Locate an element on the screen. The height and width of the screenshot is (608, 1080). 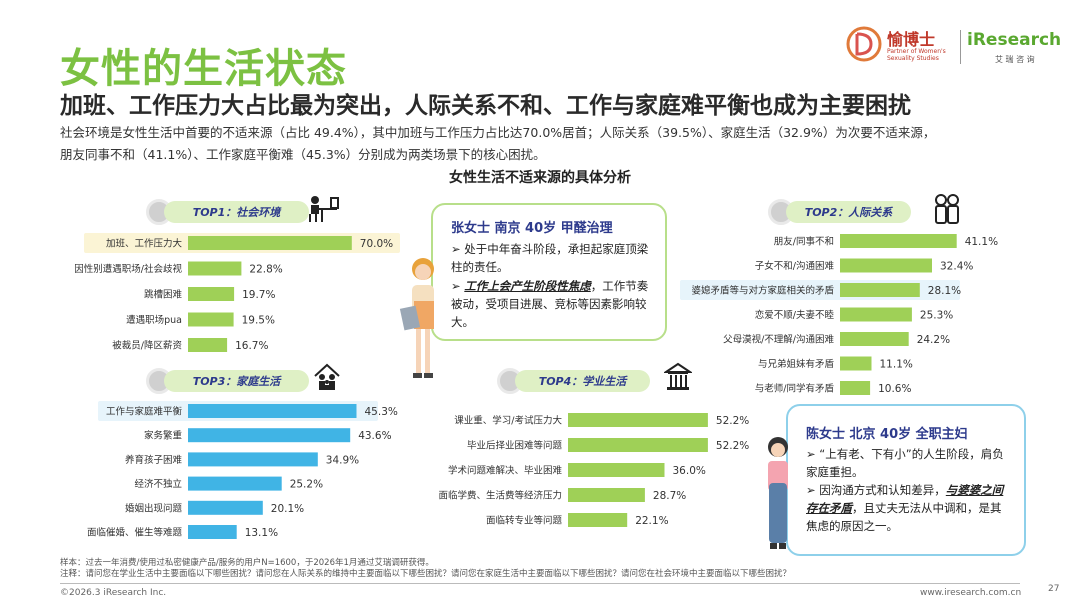
persona-chen-text-1: “上有老、下有小”的人生阶段，肩负家庭重担。 is located at coordinates (905, 463).